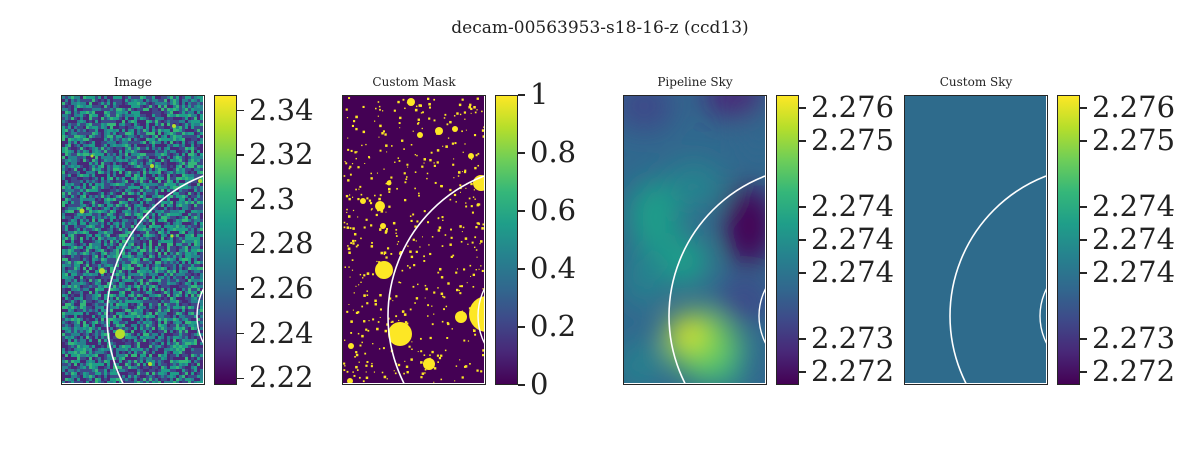 Image resolution: width=1200 pixels, height=450 pixels. I want to click on colorbar-tick-label: 0, so click(539, 384).